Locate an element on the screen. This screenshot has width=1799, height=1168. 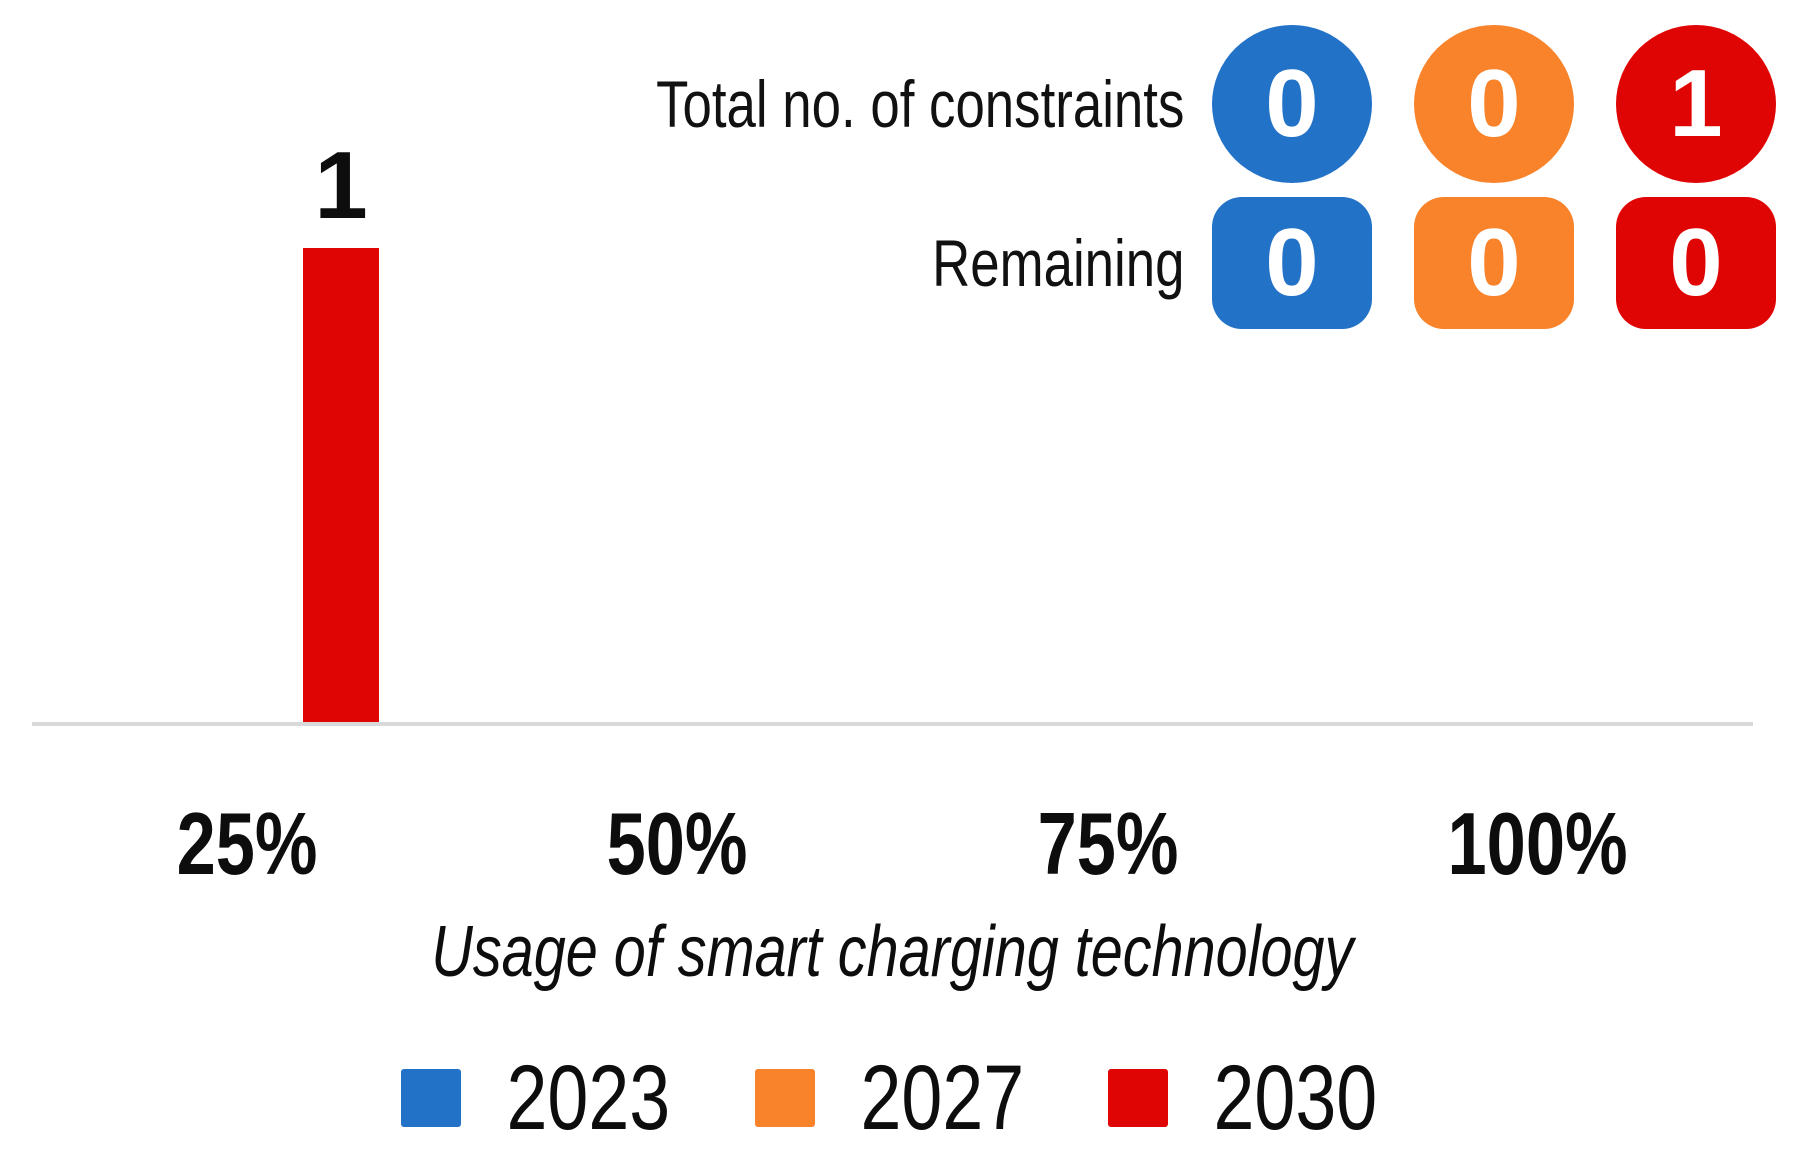
x-tick-25%: 25% is located at coordinates (247, 844).